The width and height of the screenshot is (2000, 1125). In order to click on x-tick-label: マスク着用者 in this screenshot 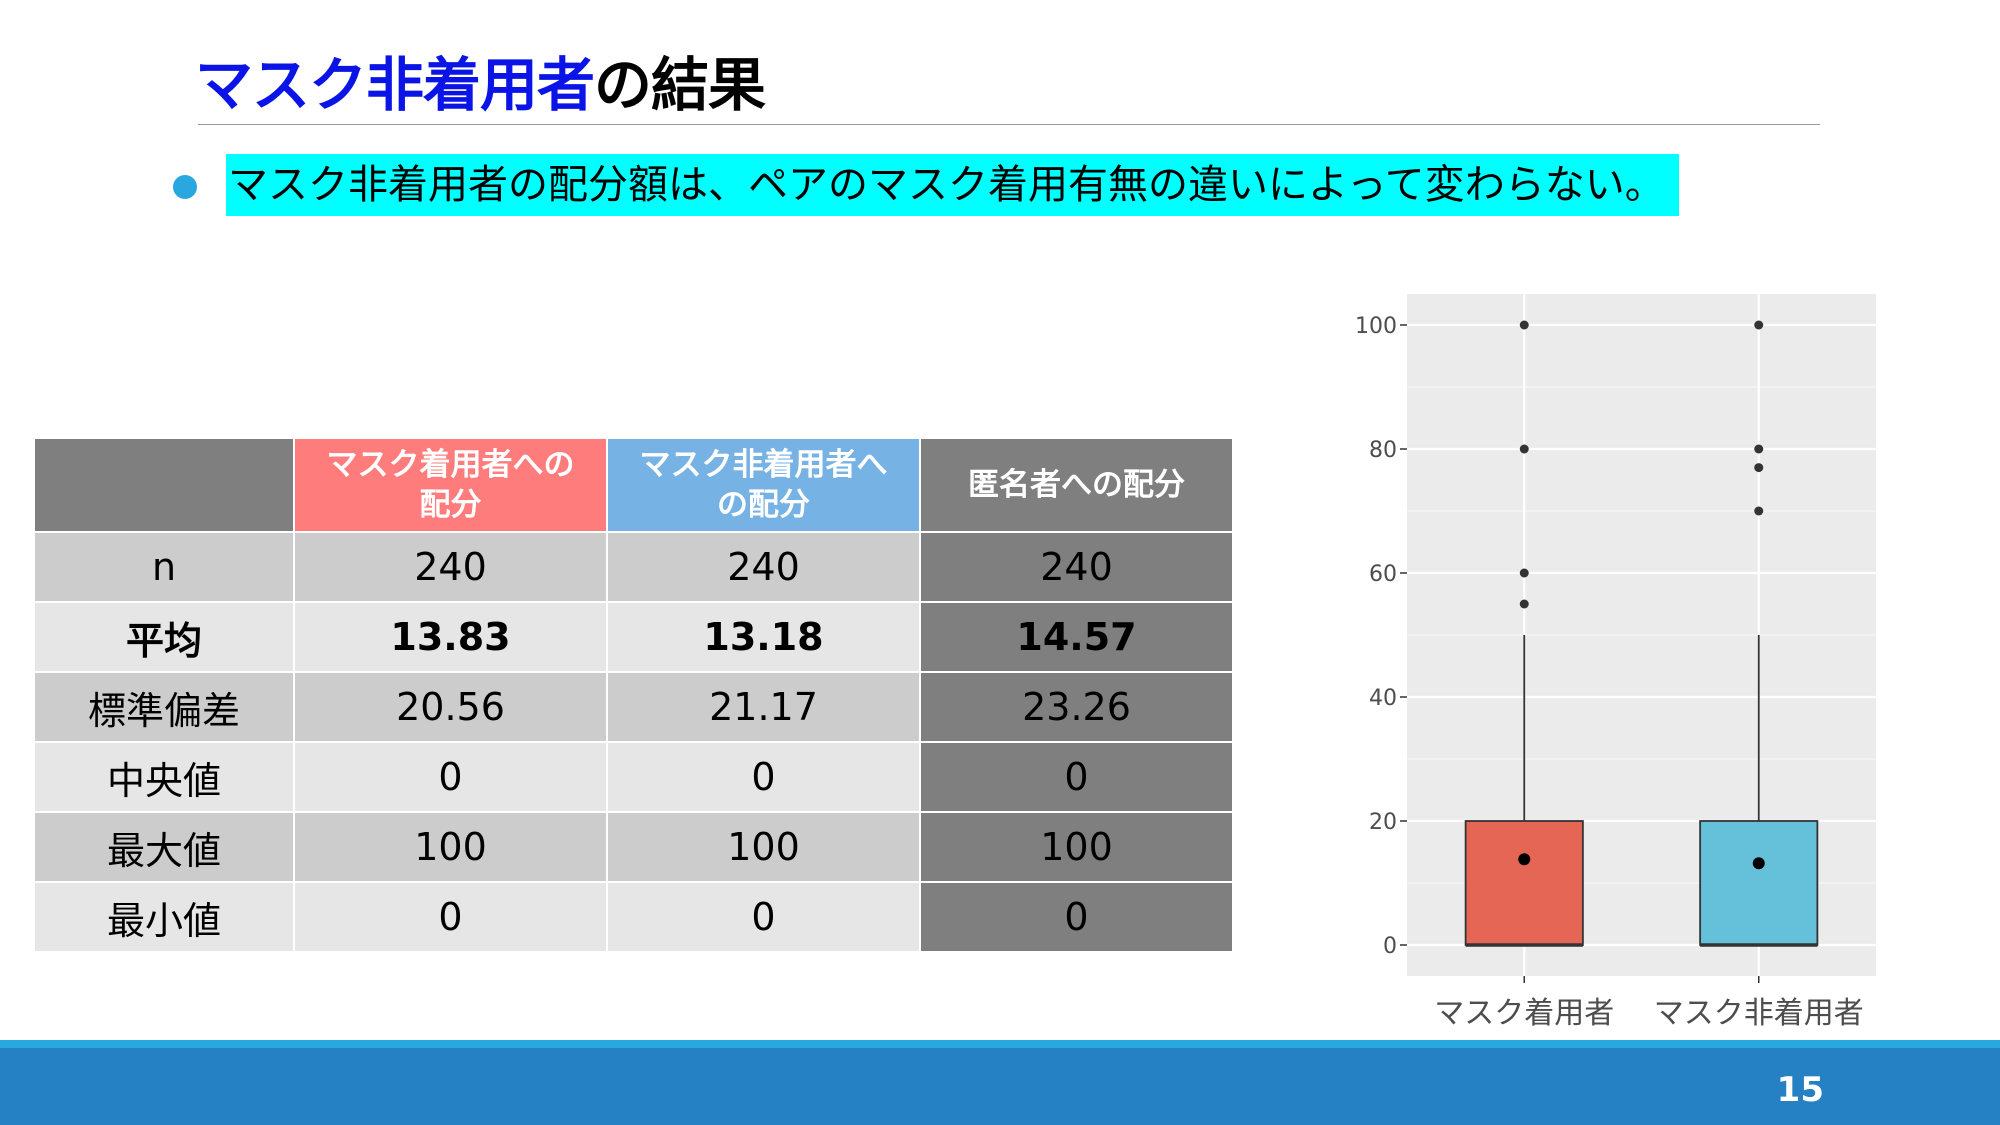, I will do `click(1524, 1013)`.